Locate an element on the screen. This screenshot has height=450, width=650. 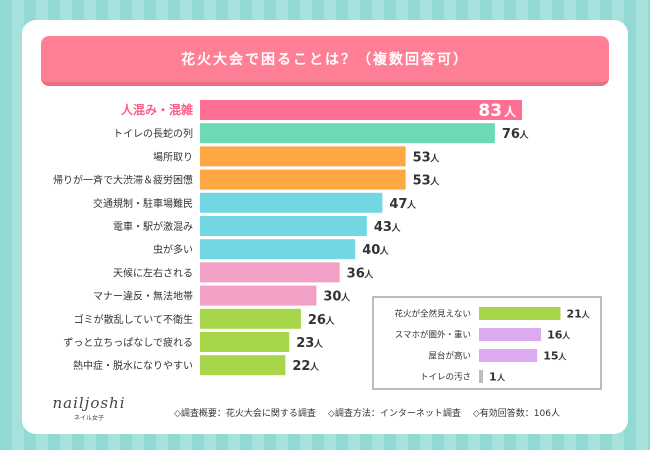
category-label: 天候に左右される is located at coordinates (153, 272).